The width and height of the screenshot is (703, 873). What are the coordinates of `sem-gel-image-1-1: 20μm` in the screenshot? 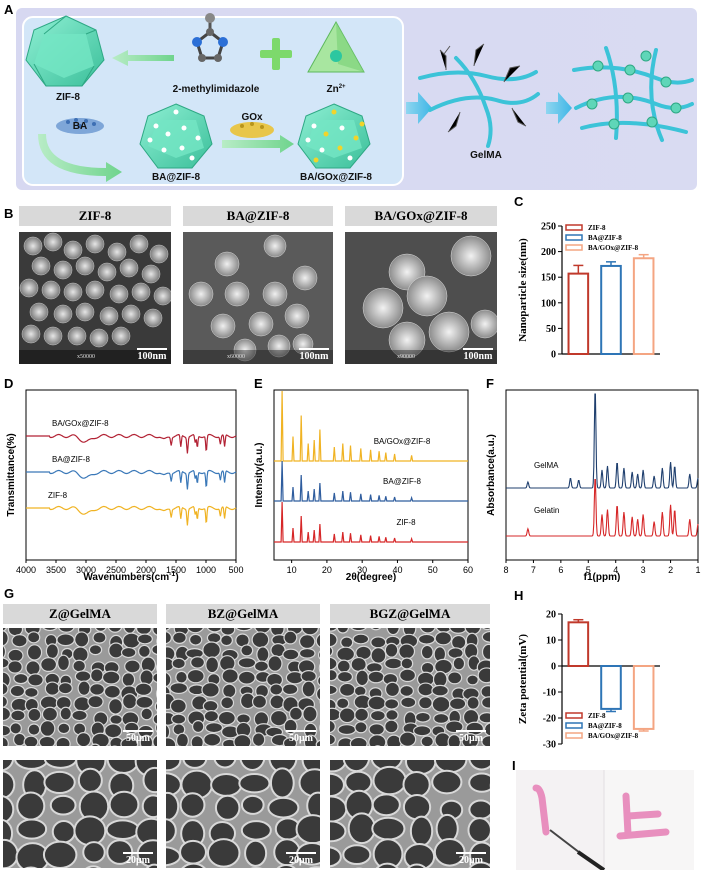 It's located at (243, 814).